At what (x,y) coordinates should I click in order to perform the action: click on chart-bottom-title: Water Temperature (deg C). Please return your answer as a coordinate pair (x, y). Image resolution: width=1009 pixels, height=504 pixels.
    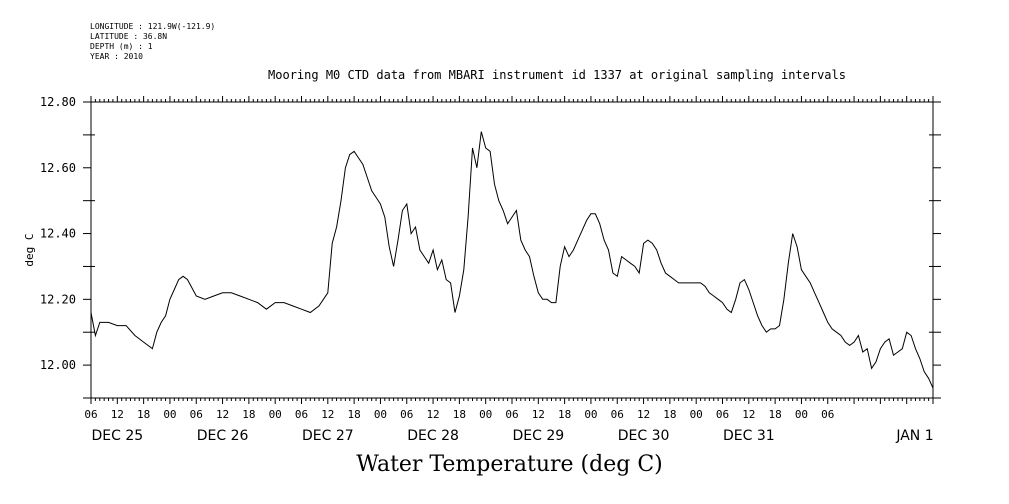
    Looking at the image, I should click on (509, 464).